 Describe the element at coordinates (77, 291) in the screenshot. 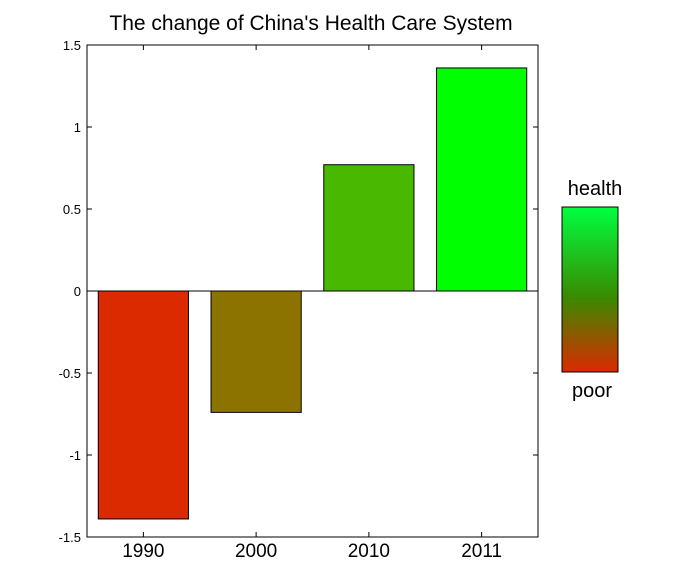

I see `y-tick-label: 0` at that location.